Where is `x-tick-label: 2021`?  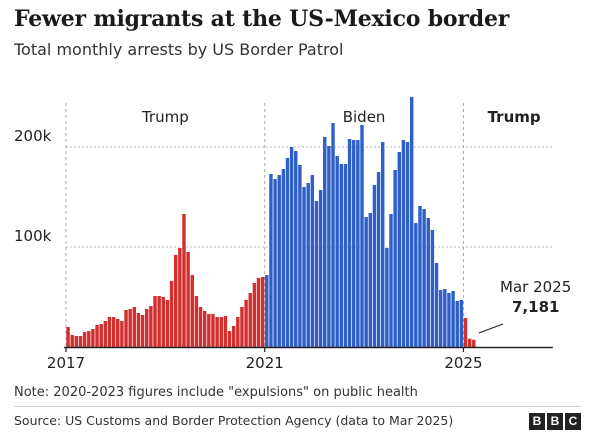 x-tick-label: 2021 is located at coordinates (265, 363).